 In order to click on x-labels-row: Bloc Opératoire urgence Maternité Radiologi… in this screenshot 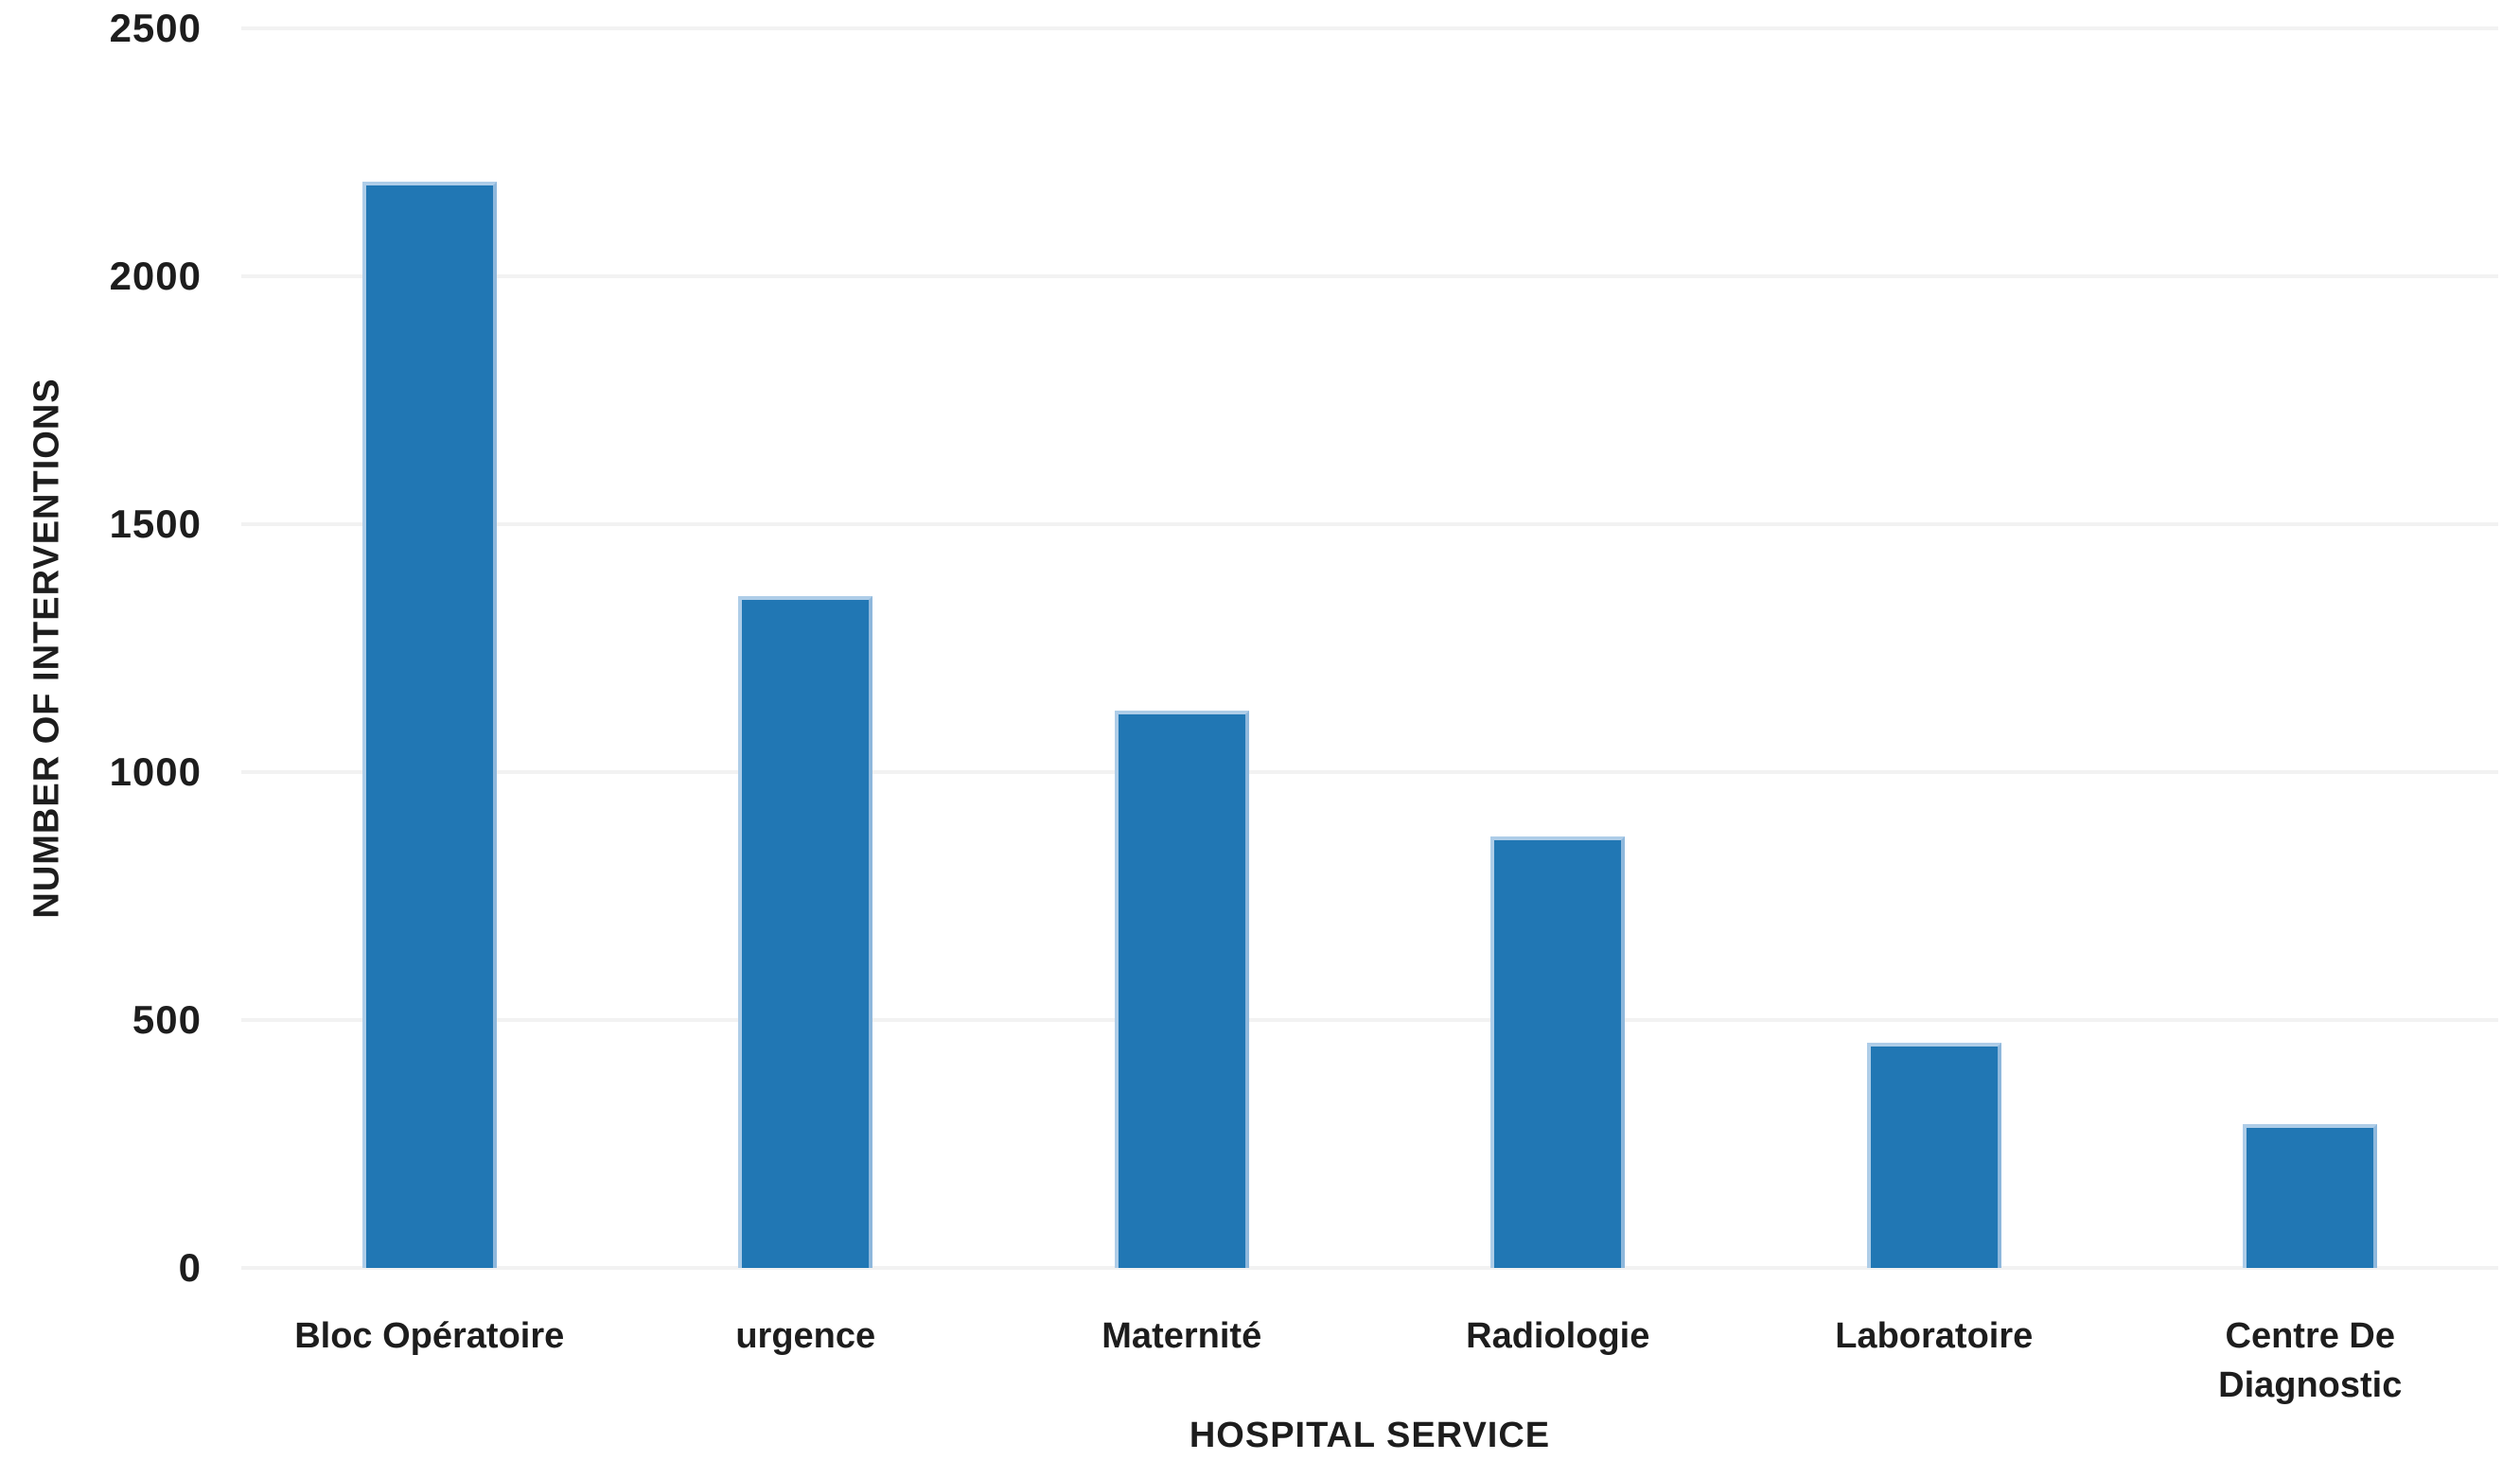, I will do `click(1369, 1360)`.